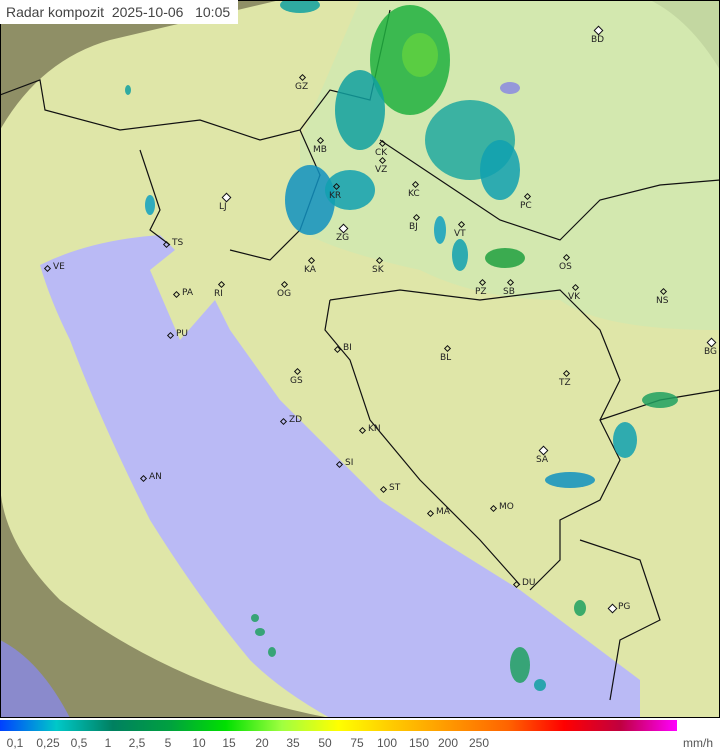 The height and width of the screenshot is (751, 720). I want to click on city-label: KN, so click(374, 429).